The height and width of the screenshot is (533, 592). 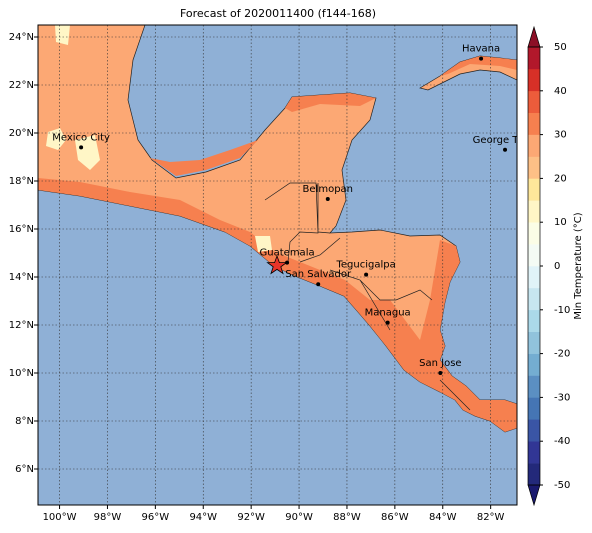 What do you see at coordinates (481, 49) in the screenshot?
I see `city-label: Havana` at bounding box center [481, 49].